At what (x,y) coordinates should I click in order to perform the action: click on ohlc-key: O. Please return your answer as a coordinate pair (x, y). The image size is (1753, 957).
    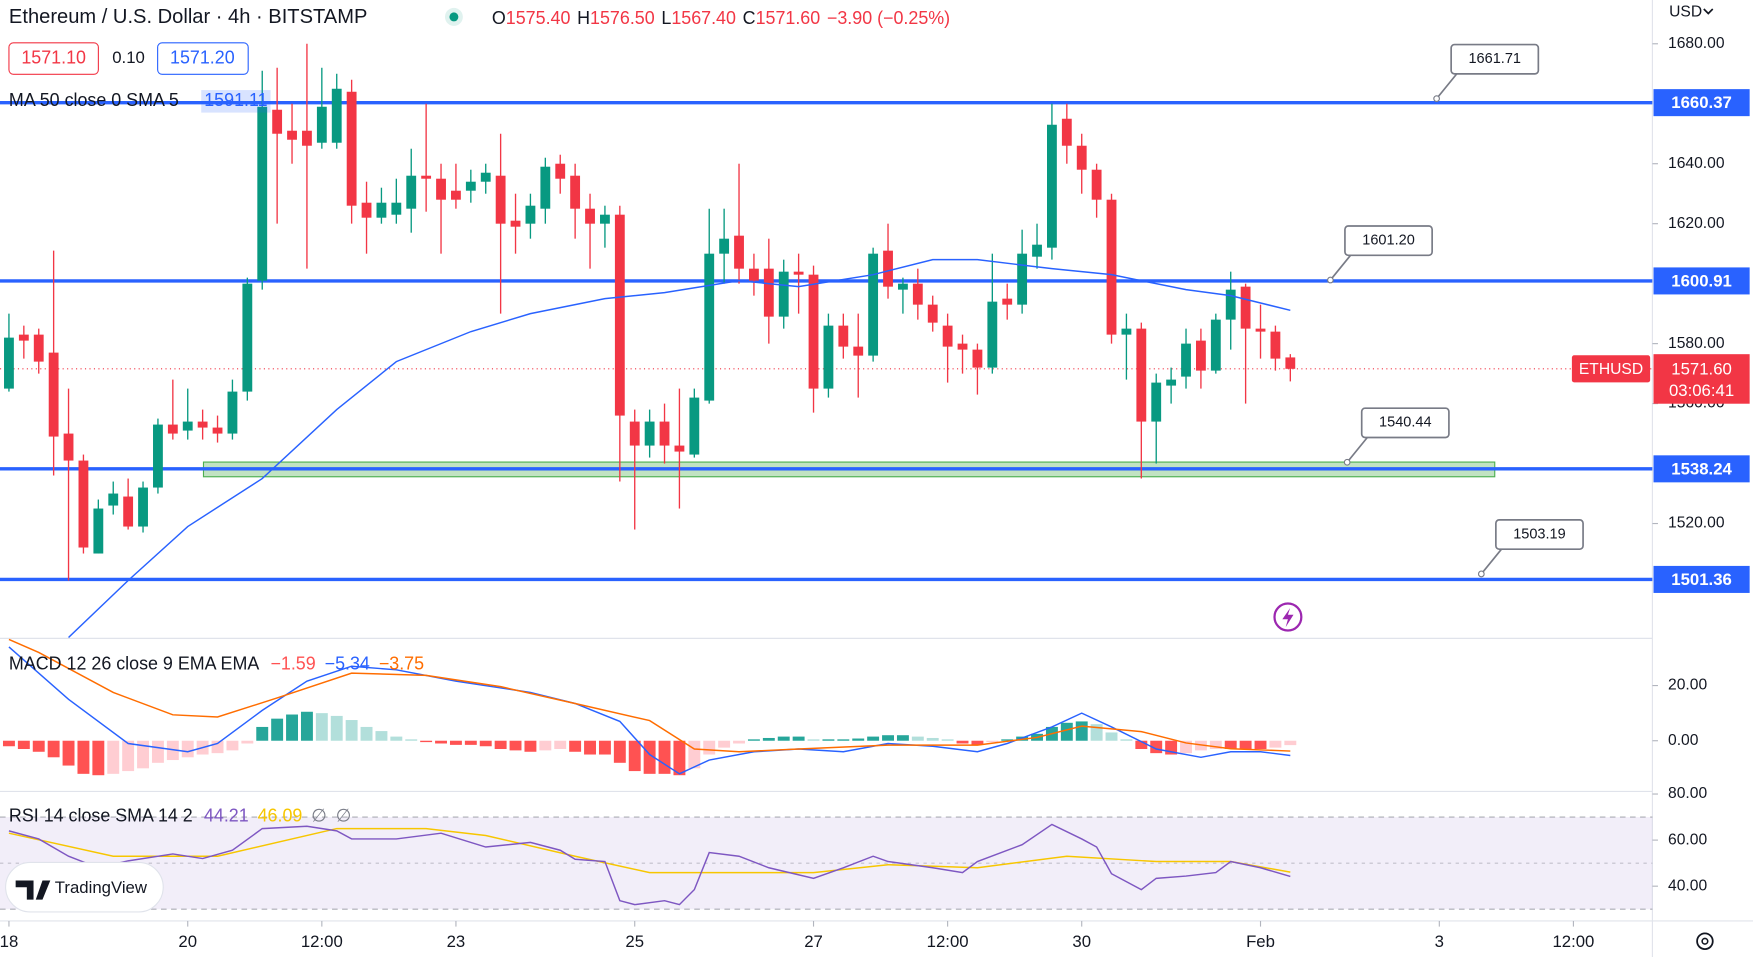
    Looking at the image, I should click on (499, 18).